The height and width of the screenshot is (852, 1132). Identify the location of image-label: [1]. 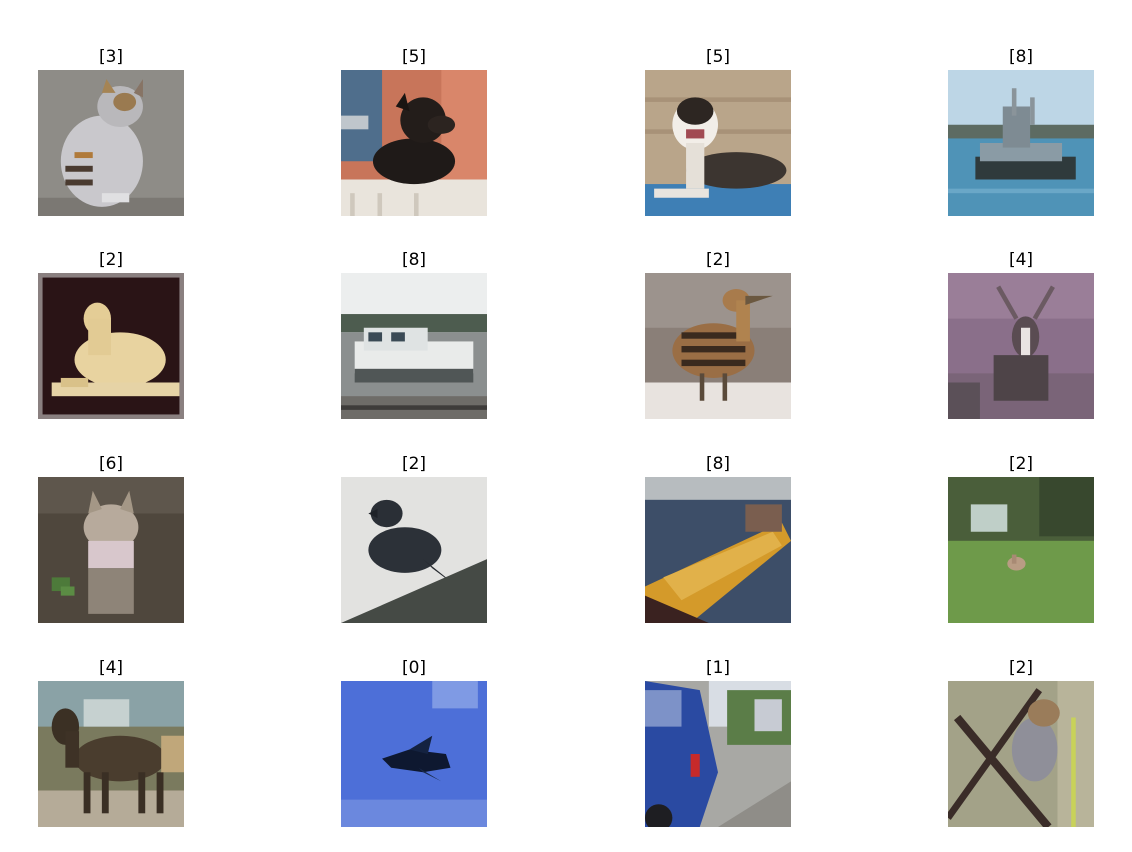
(718, 668).